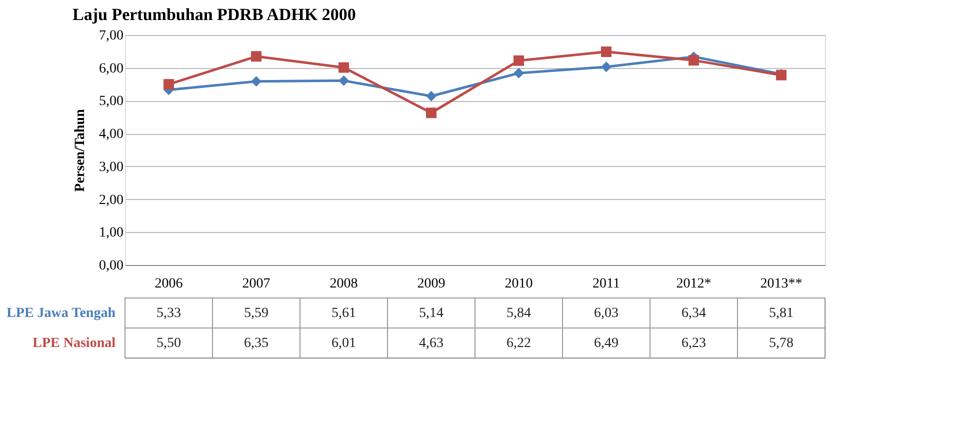 Image resolution: width=960 pixels, height=448 pixels. I want to click on data-label: 6,01, so click(344, 343).